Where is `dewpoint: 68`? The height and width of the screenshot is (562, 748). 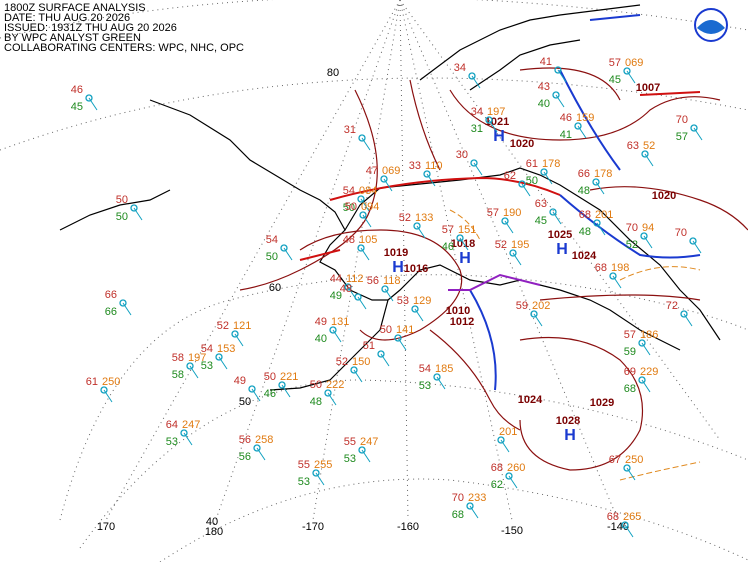
dewpoint: 68 is located at coordinates (630, 389).